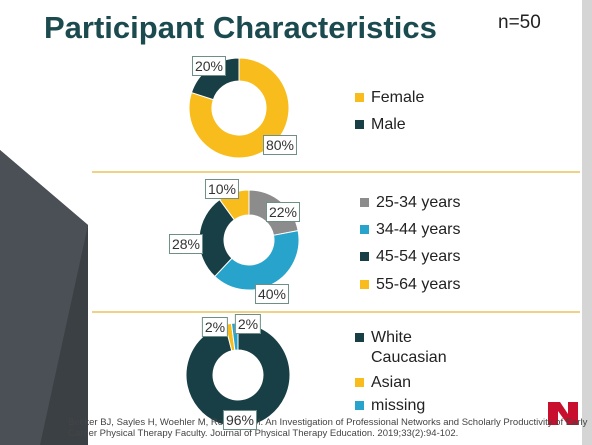 The image size is (592, 445). Describe the element at coordinates (283, 212) in the screenshot. I see `data-label: 22%` at that location.